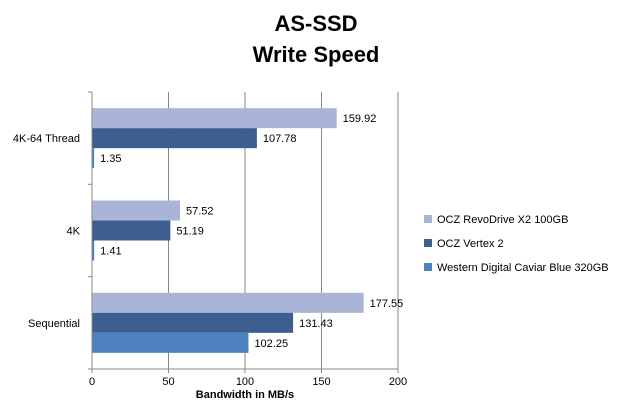 The width and height of the screenshot is (636, 418). Describe the element at coordinates (54, 324) in the screenshot. I see `category-label: Sequential` at that location.